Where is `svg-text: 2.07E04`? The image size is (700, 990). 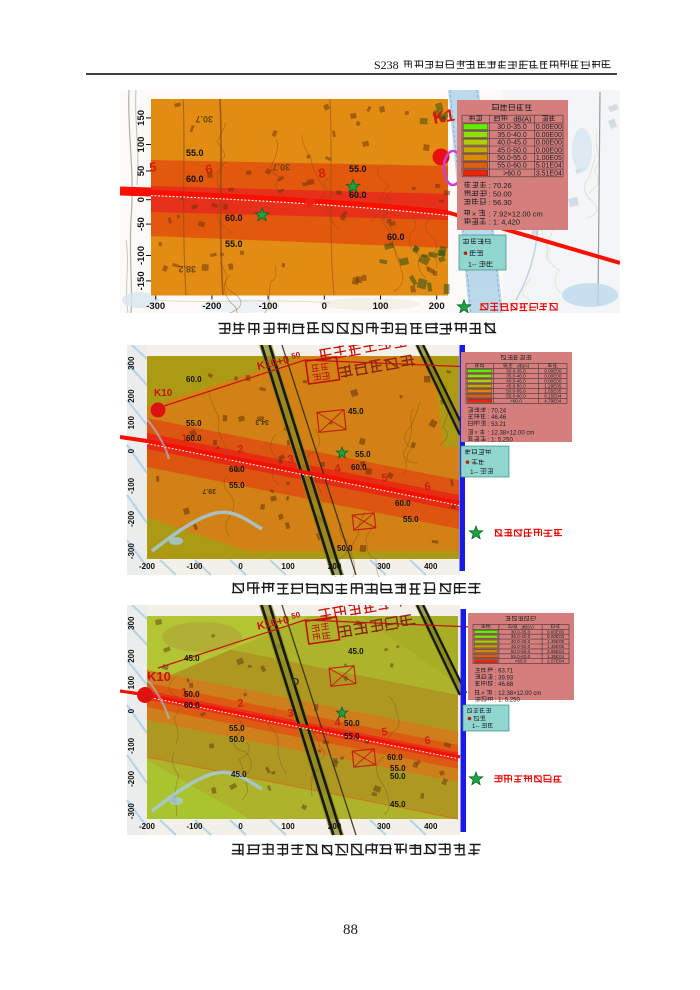 svg-text: 2.07E04 is located at coordinates (556, 661).